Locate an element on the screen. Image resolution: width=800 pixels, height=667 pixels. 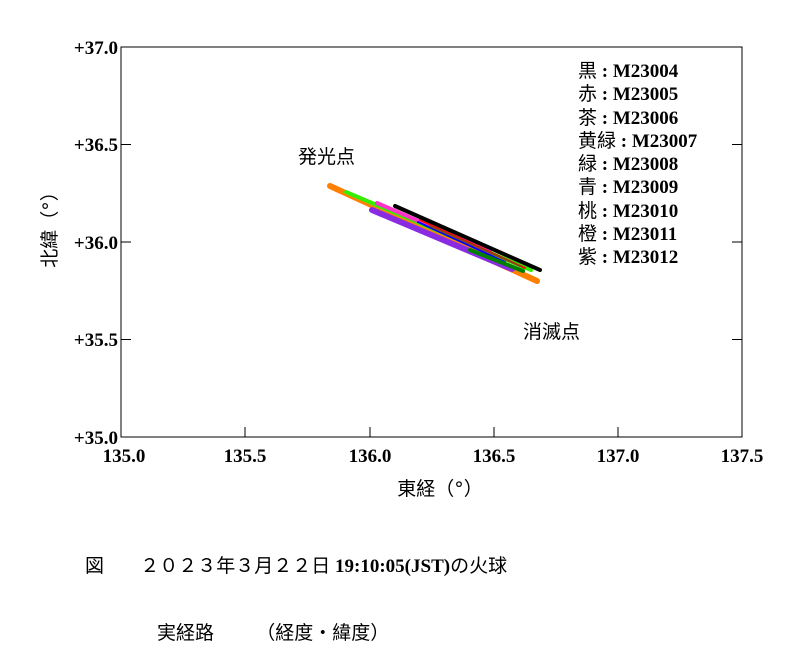
y-tick-label: +35.0 is located at coordinates (96, 438).